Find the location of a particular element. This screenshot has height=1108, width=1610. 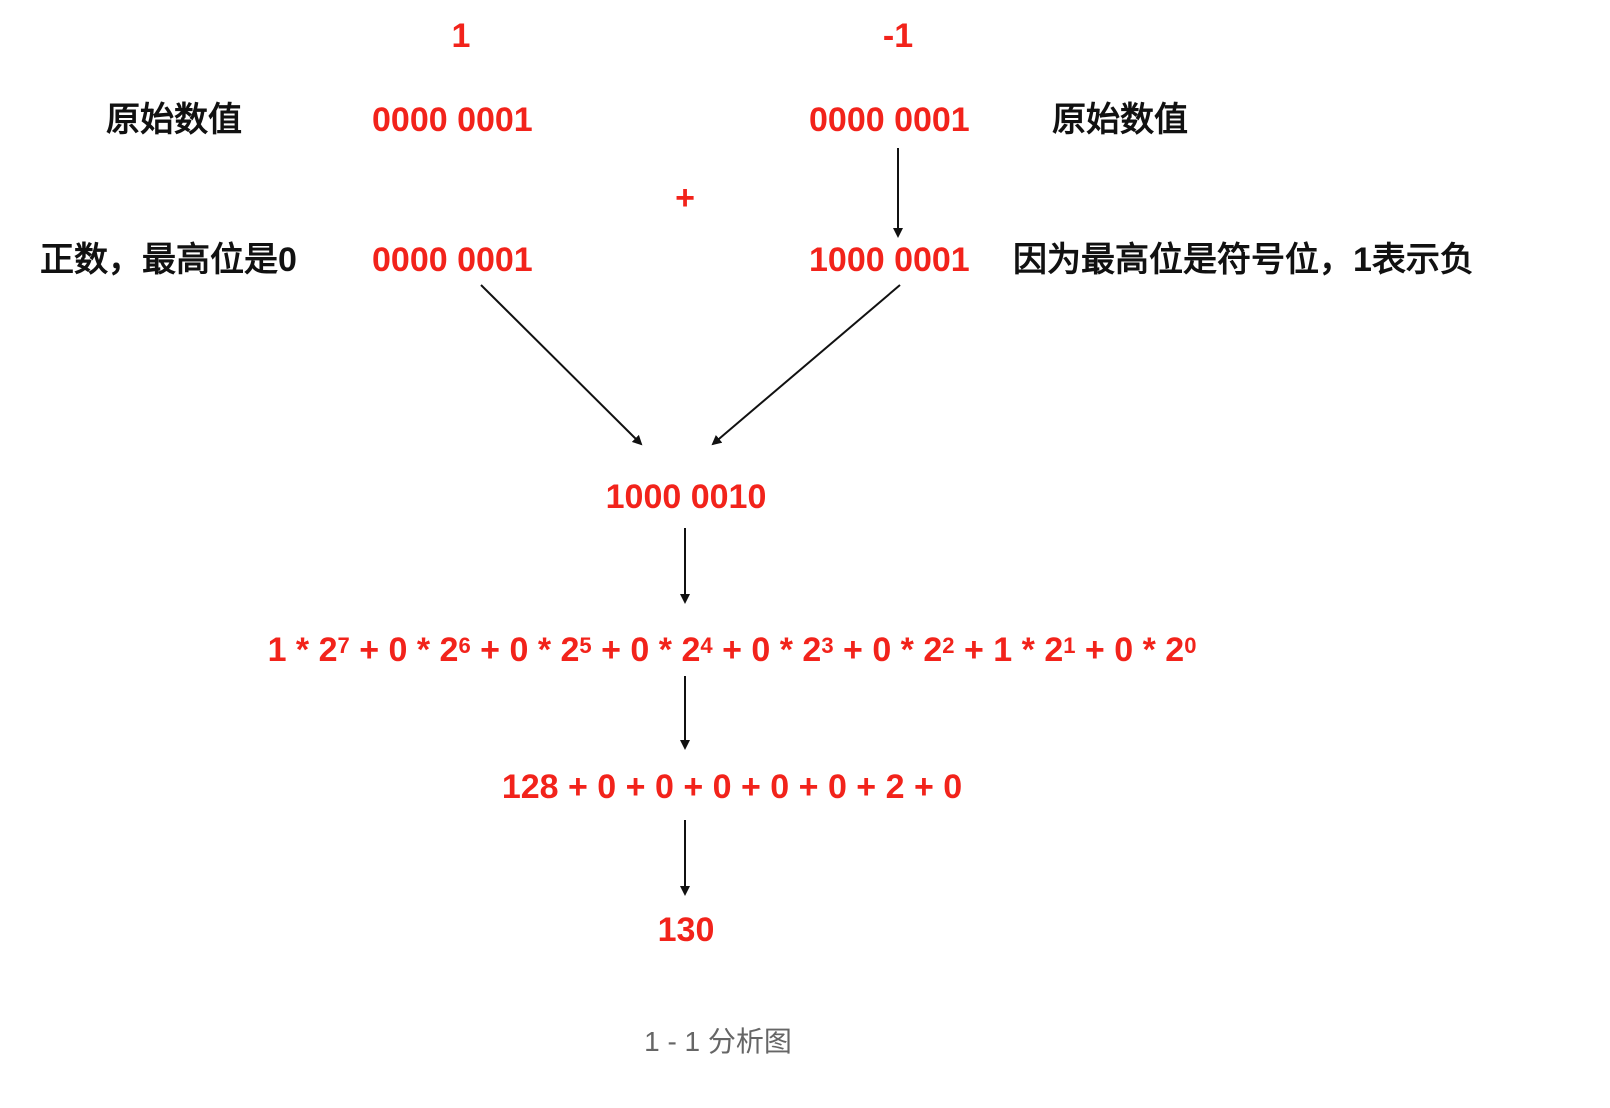

right-original-binary: 0000 0001 is located at coordinates (889, 120).